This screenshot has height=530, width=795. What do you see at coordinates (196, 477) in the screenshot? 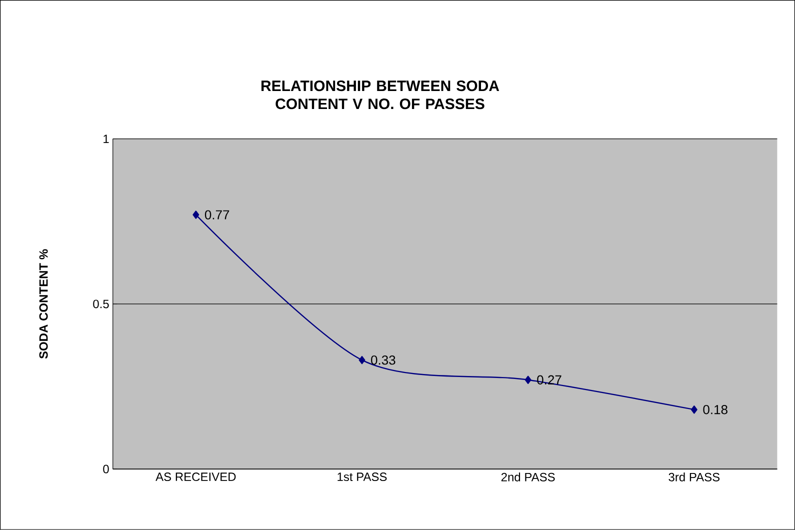
I see `x-tick-label: AS RECEIVED` at bounding box center [196, 477].